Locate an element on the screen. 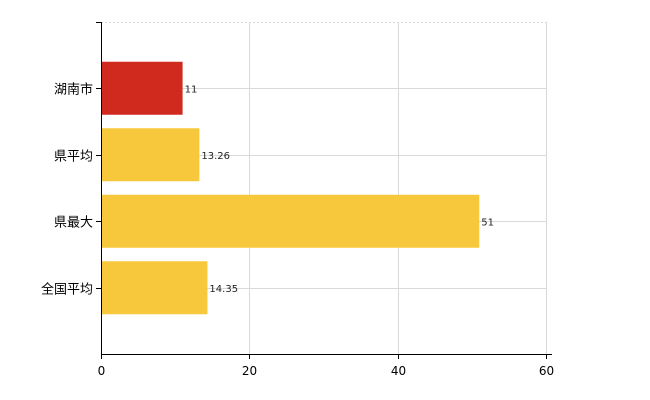 The width and height of the screenshot is (650, 400). x-tick-label: 40 is located at coordinates (398, 371).